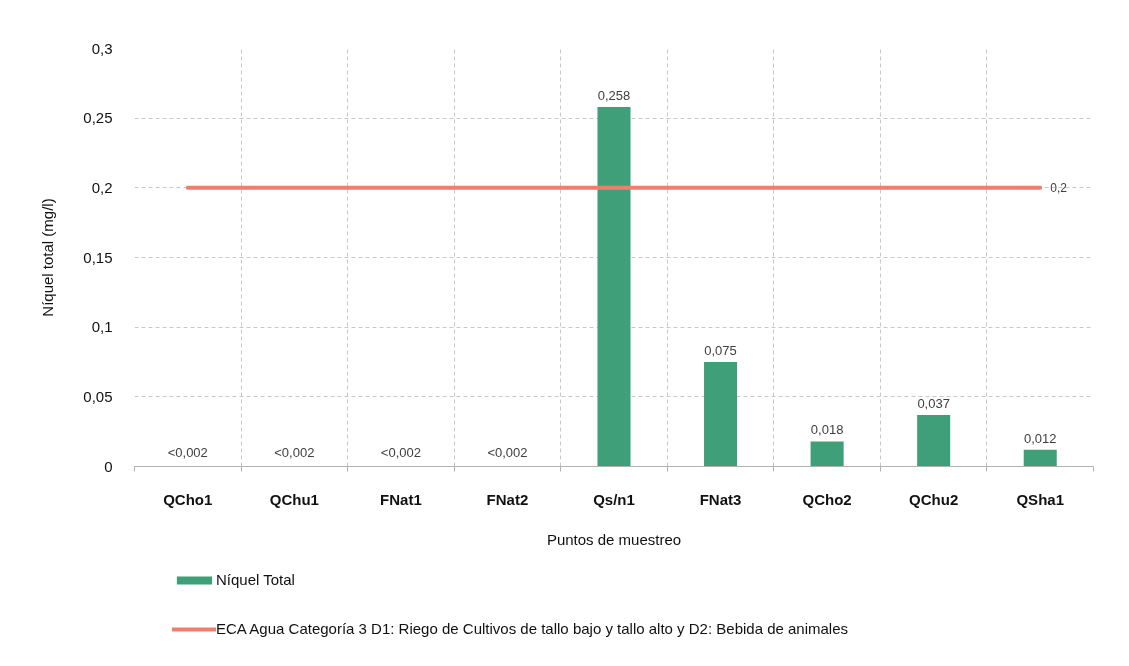 This screenshot has height=666, width=1129. I want to click on y-tick-label: 0, so click(108, 466).